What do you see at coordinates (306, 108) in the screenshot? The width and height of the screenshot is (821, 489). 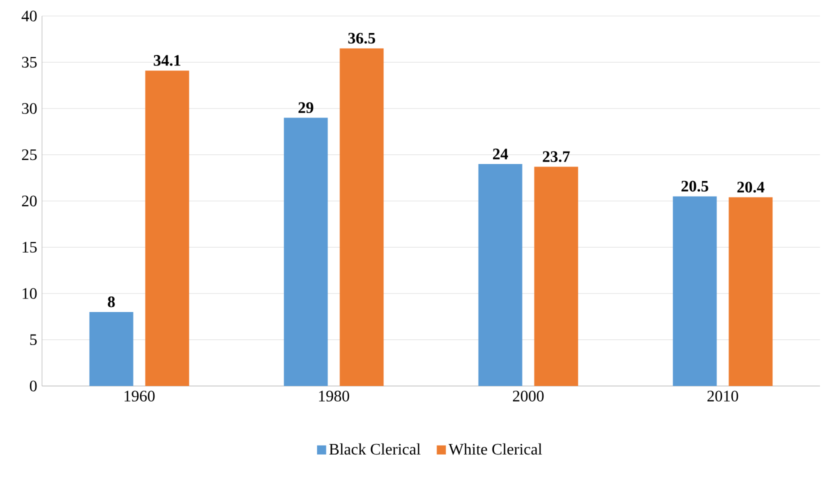 I see `data-label: 29` at bounding box center [306, 108].